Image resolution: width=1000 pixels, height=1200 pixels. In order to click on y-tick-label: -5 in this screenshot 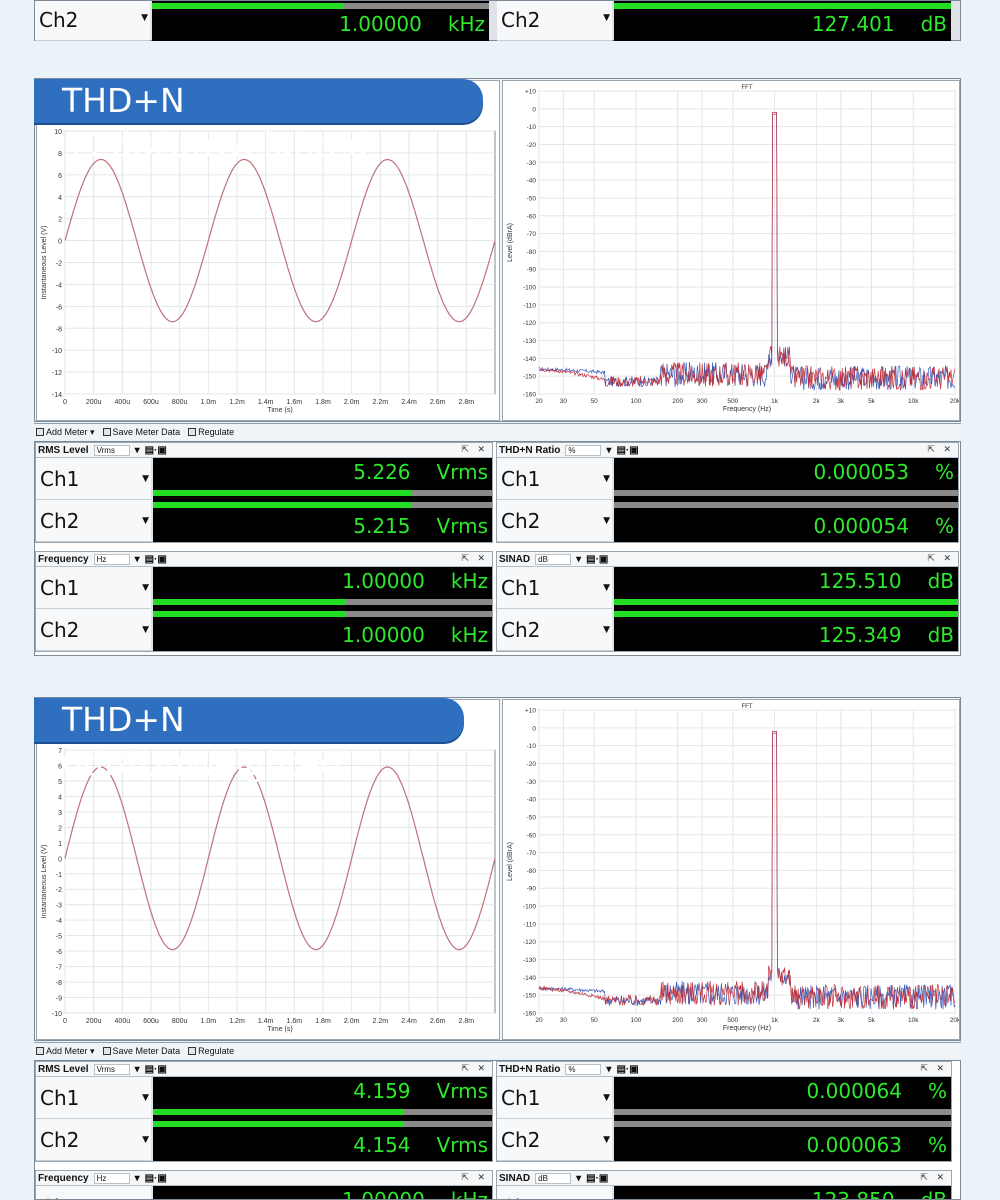, I will do `click(59, 937)`.